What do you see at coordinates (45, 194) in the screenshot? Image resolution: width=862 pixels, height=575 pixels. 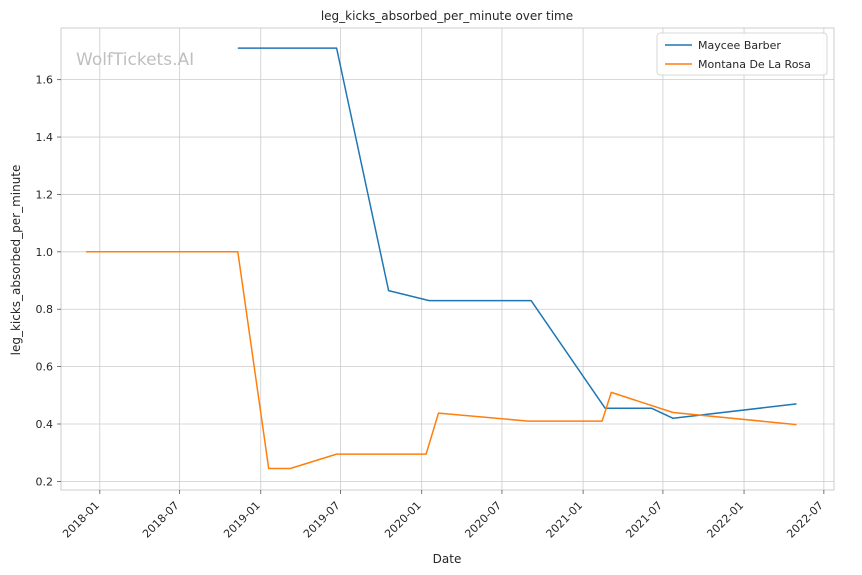 I see `y-tick-label: 1.2` at bounding box center [45, 194].